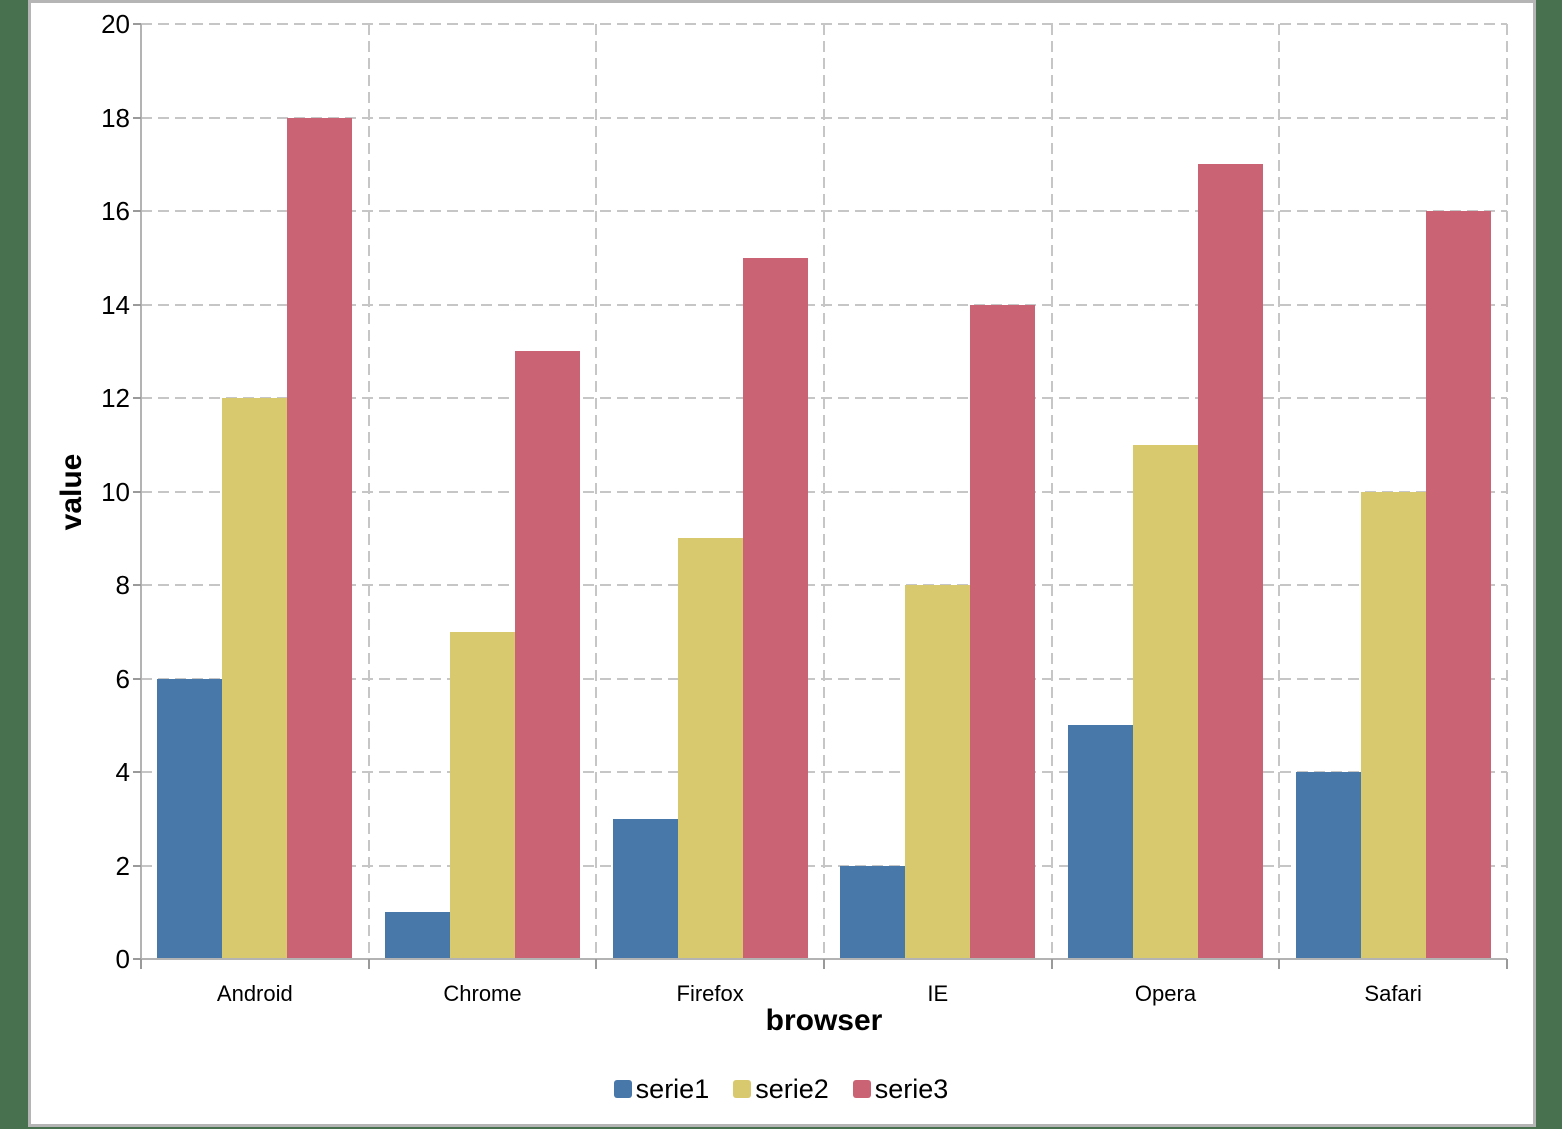 The height and width of the screenshot is (1129, 1562). Describe the element at coordinates (1393, 993) in the screenshot. I see `x-category-label: Safari` at that location.